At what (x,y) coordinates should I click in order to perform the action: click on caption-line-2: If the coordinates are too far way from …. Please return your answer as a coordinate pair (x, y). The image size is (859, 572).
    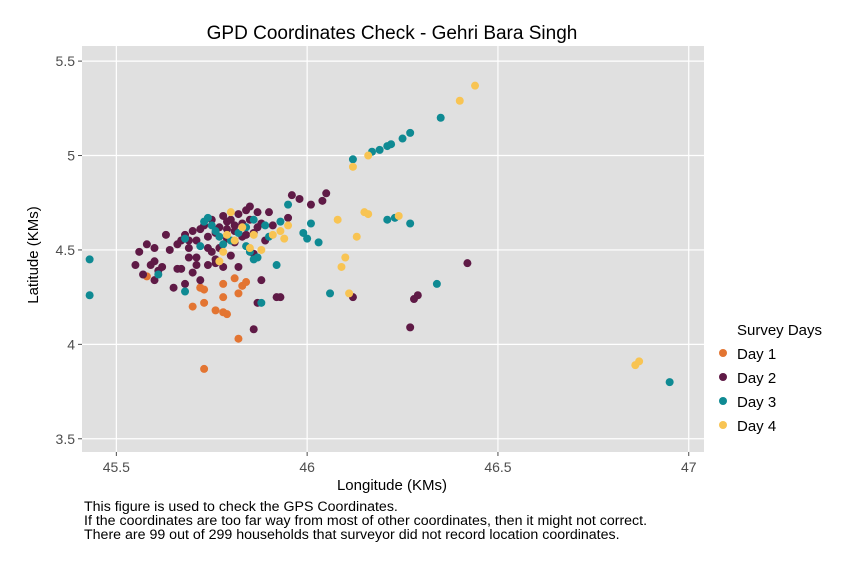
    Looking at the image, I should click on (366, 521).